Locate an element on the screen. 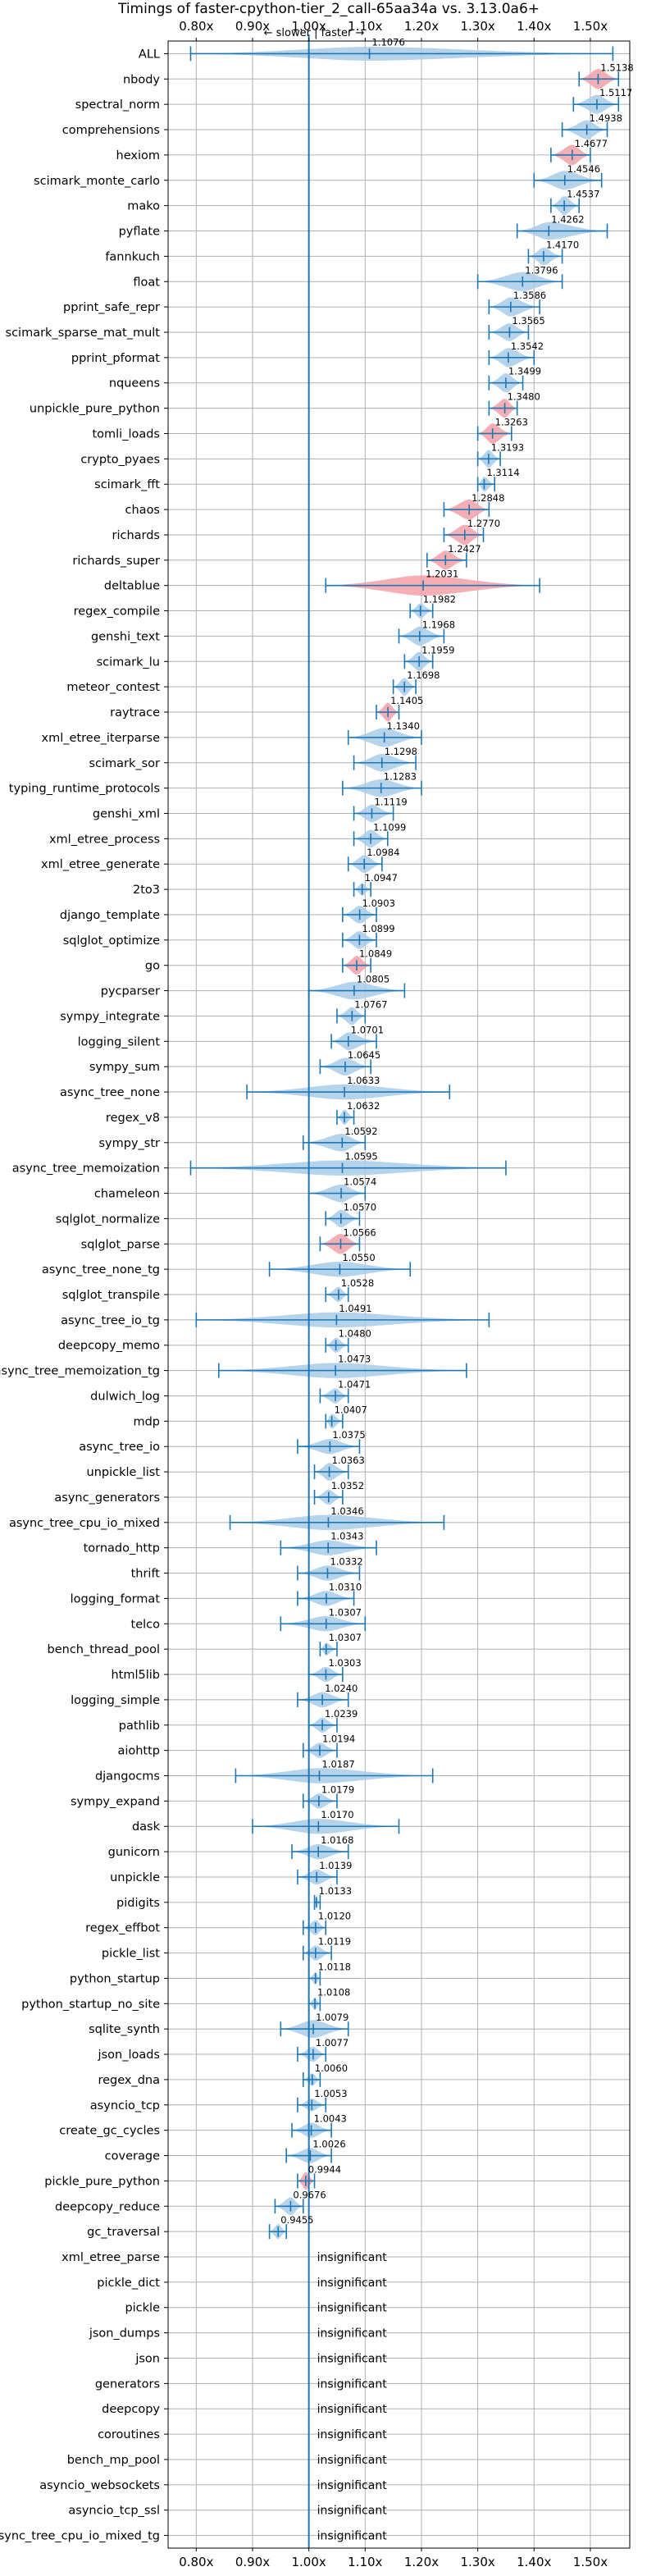 Image resolution: width=656 pixels, height=2576 pixels. value-label-scimark_sor: 1.1298 is located at coordinates (401, 752).